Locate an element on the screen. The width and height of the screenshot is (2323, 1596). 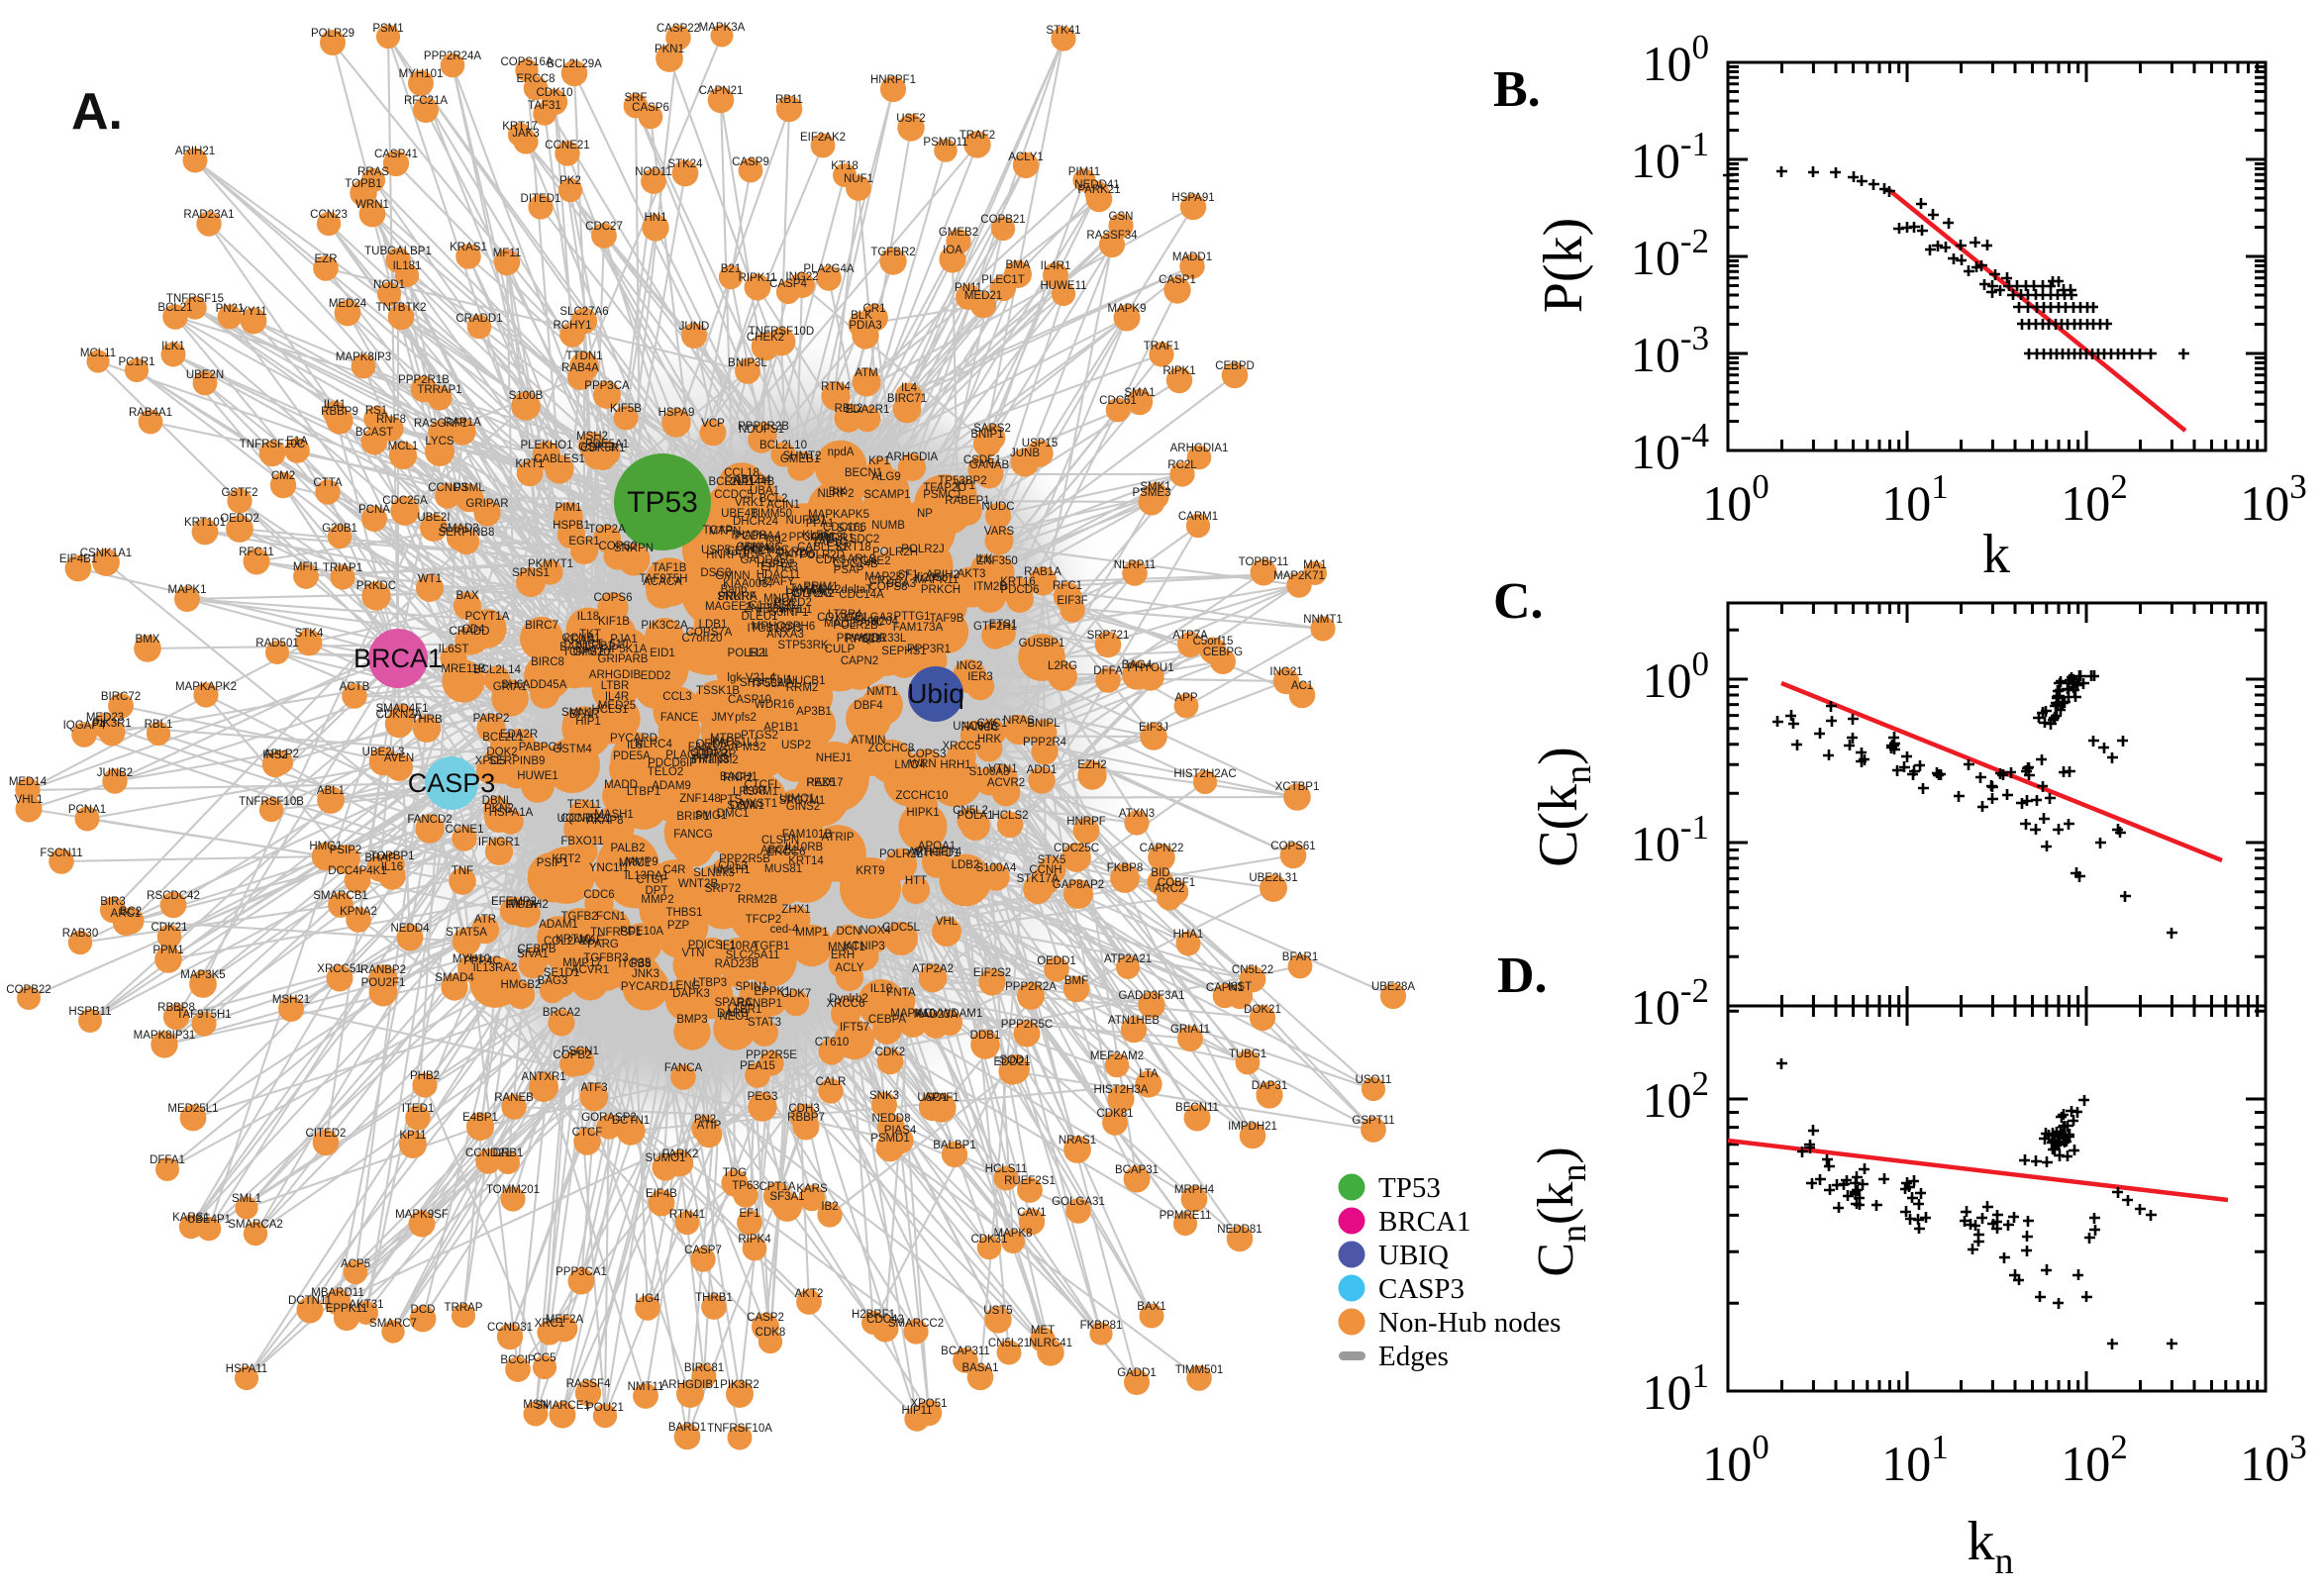
svg-text: ACIN1 is located at coordinates (783, 505).